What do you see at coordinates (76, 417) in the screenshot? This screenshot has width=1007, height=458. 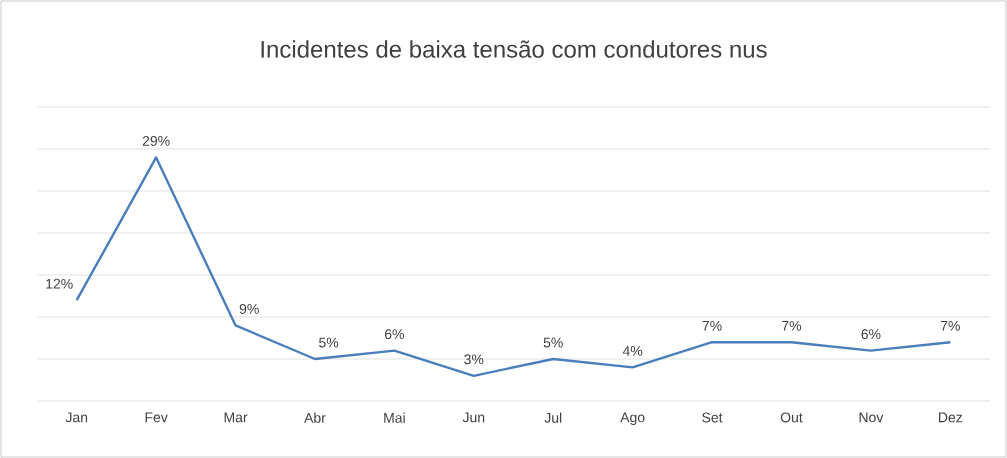 I see `x-tick-label: Jan` at bounding box center [76, 417].